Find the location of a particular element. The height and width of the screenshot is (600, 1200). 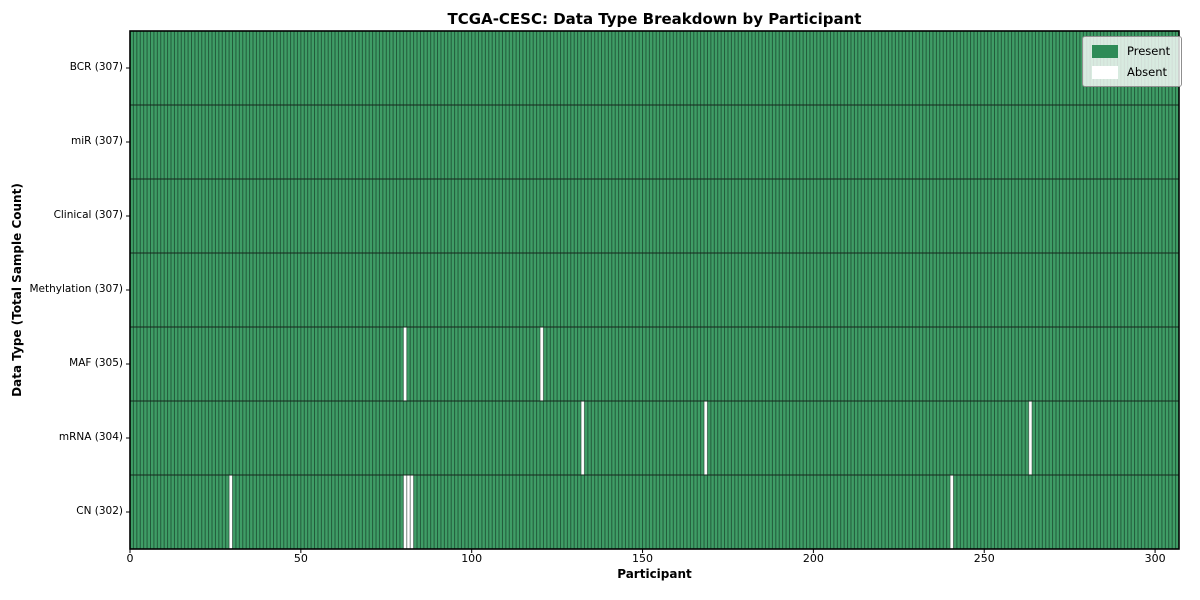

legend-item-absent: Absent is located at coordinates (1131, 72).